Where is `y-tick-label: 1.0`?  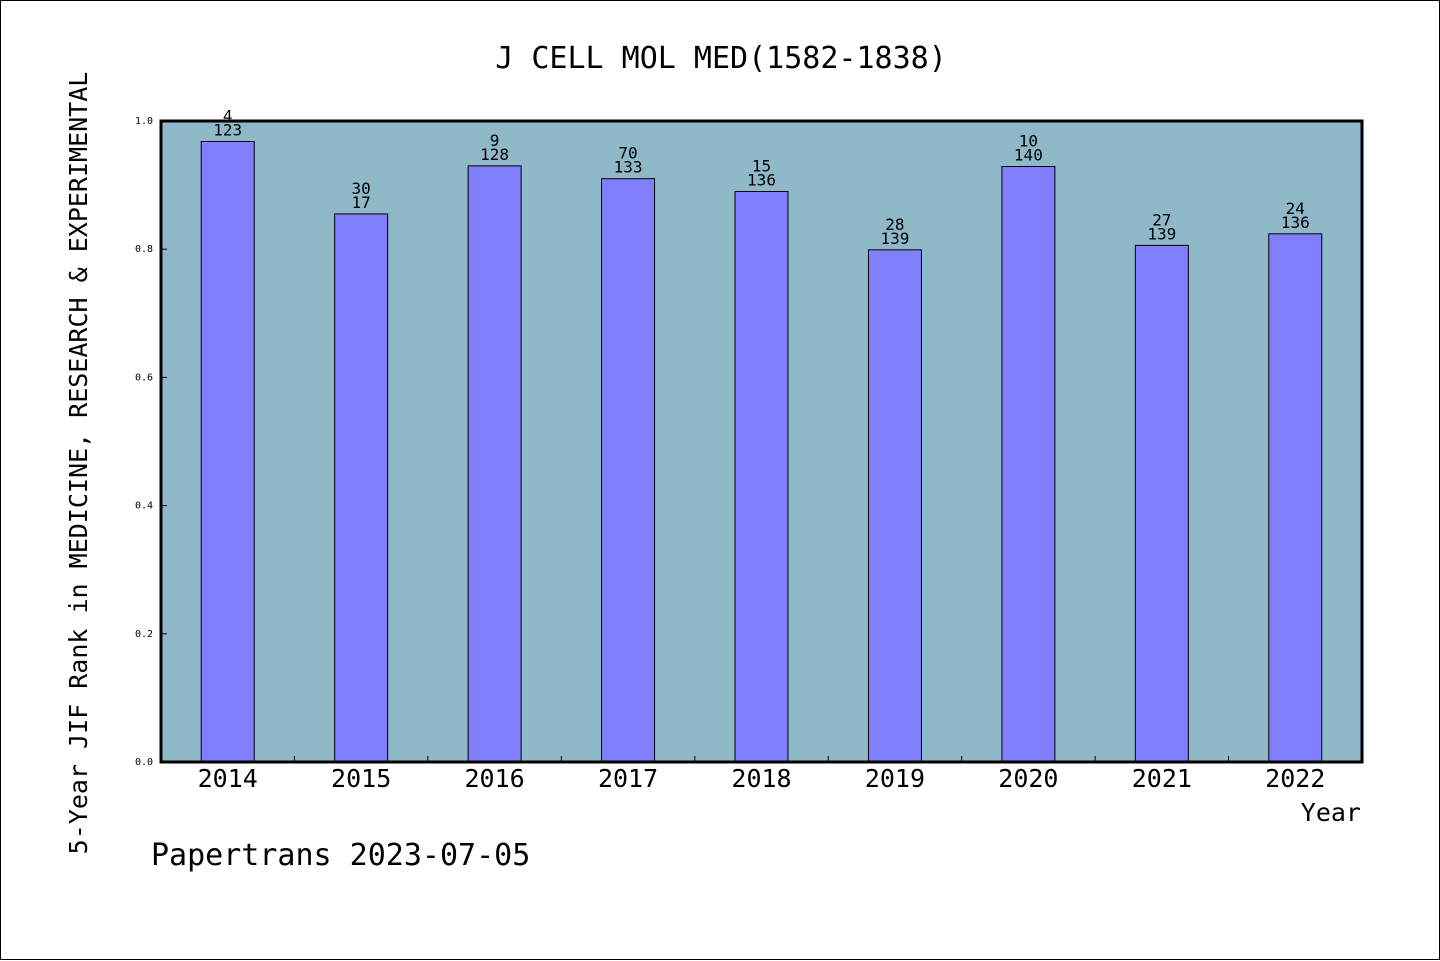
y-tick-label: 1.0 is located at coordinates (144, 121).